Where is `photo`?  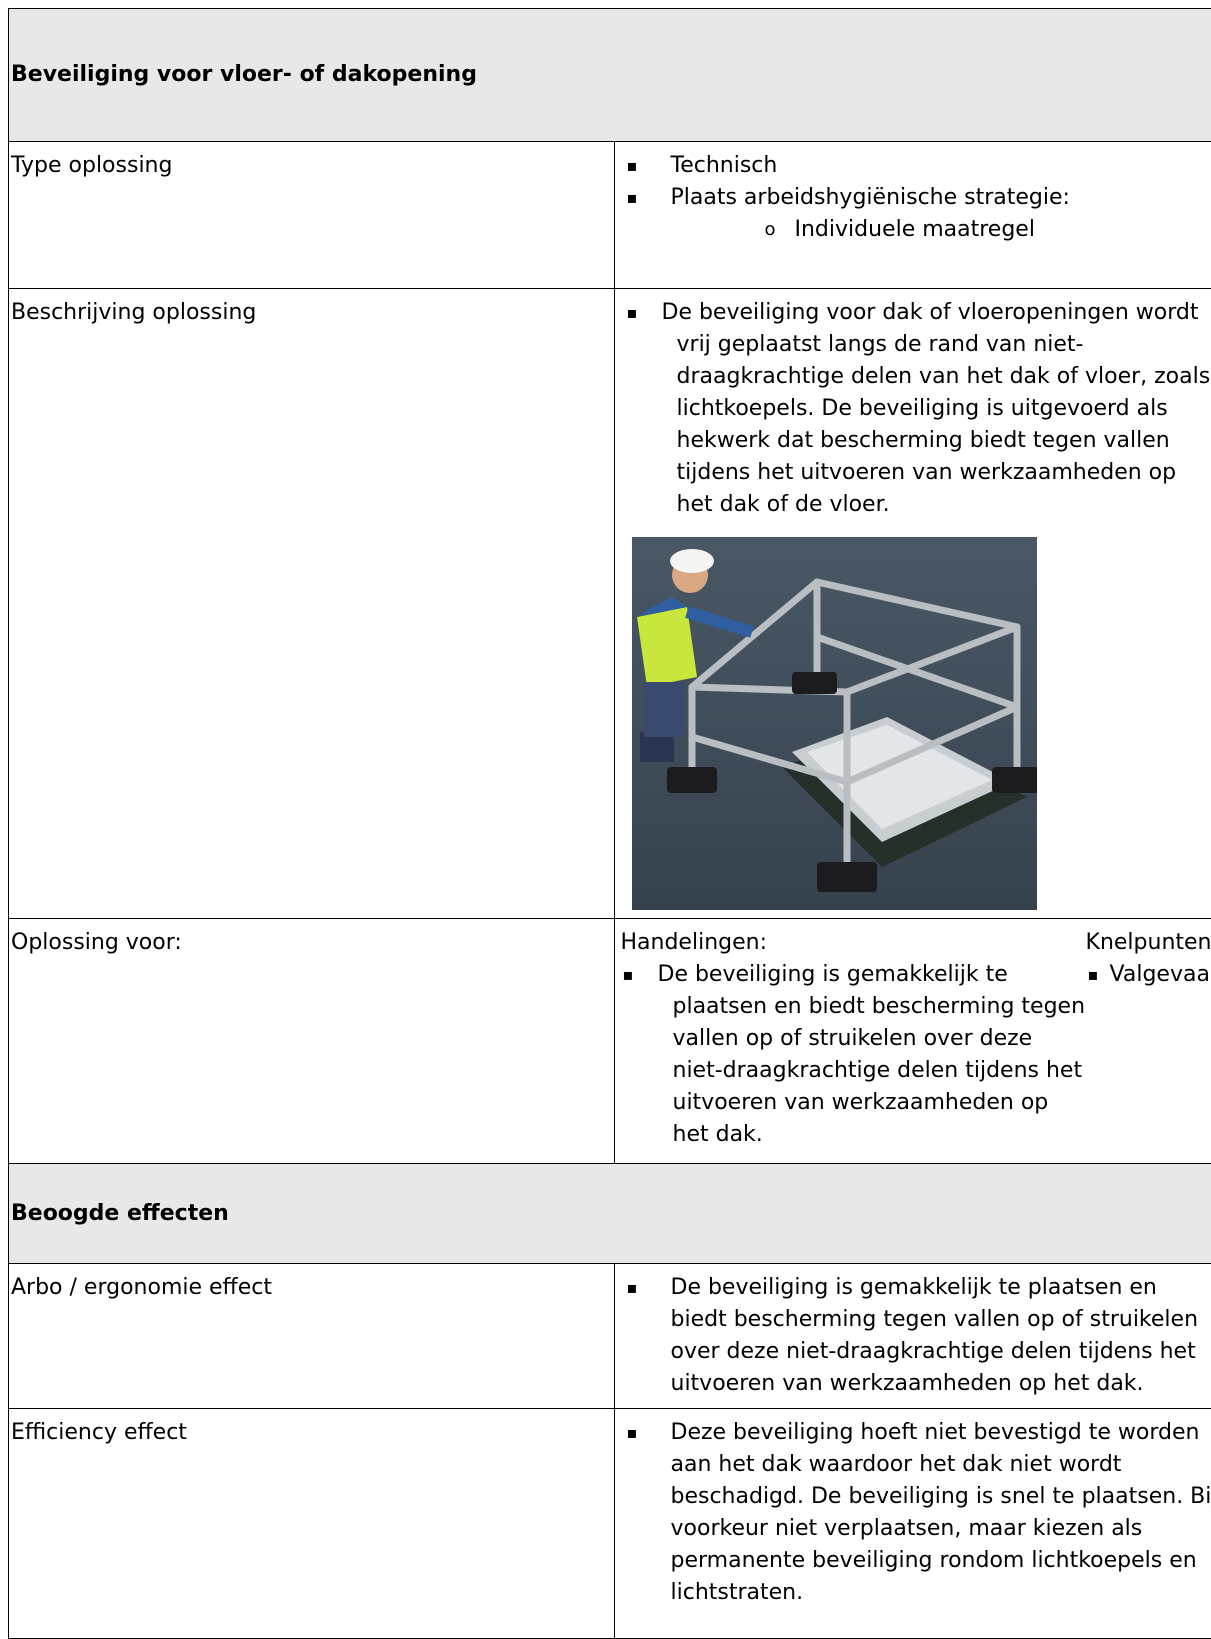 photo is located at coordinates (834, 723).